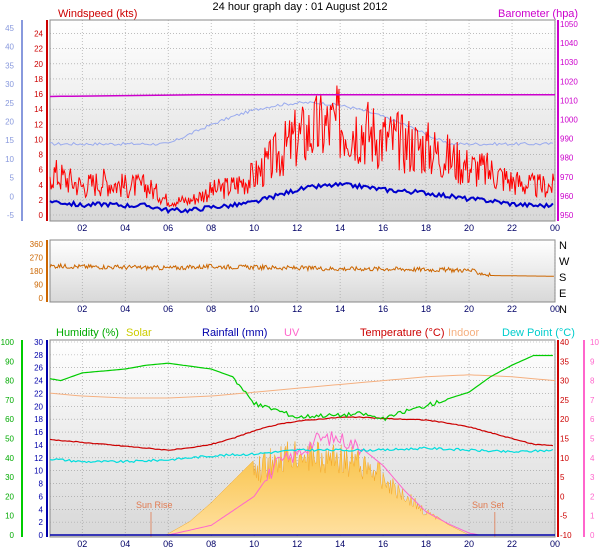 This screenshot has width=600, height=560. I want to click on solar-area, so click(317, 488).